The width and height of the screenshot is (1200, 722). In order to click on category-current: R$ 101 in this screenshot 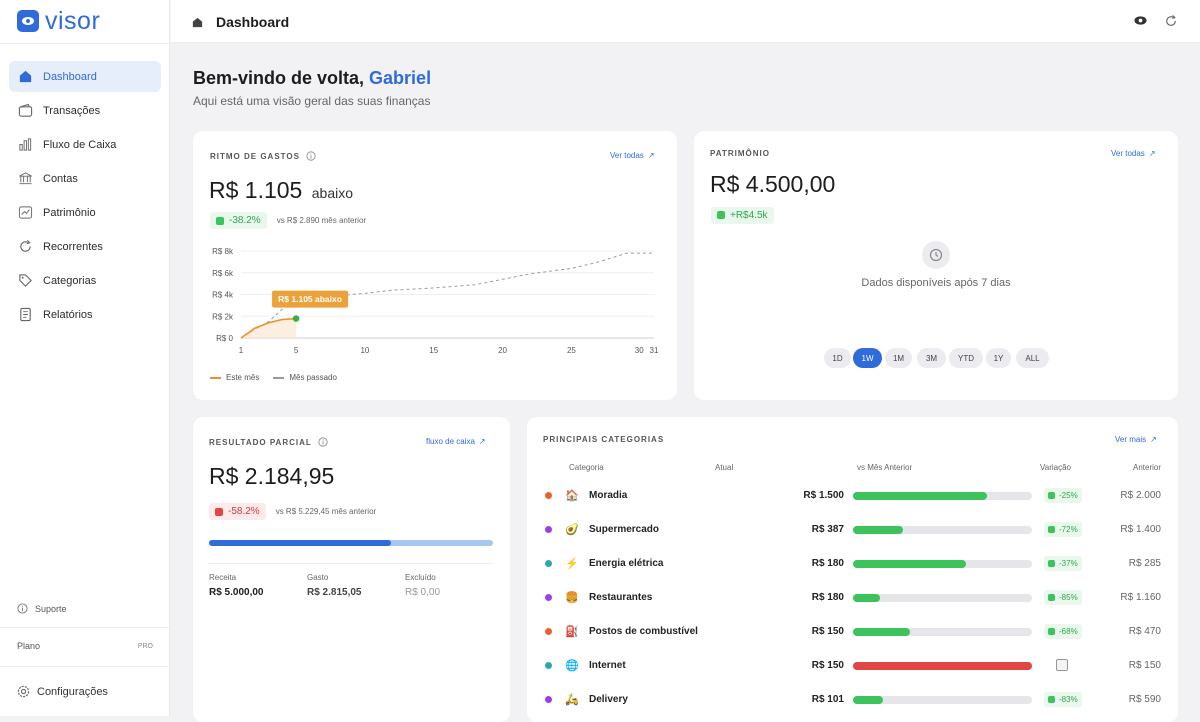, I will do `click(827, 699)`.